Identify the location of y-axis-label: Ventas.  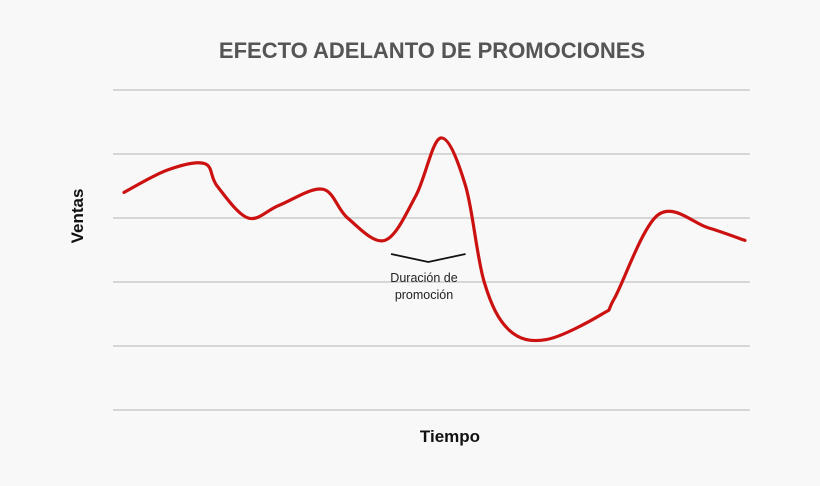
(77, 216).